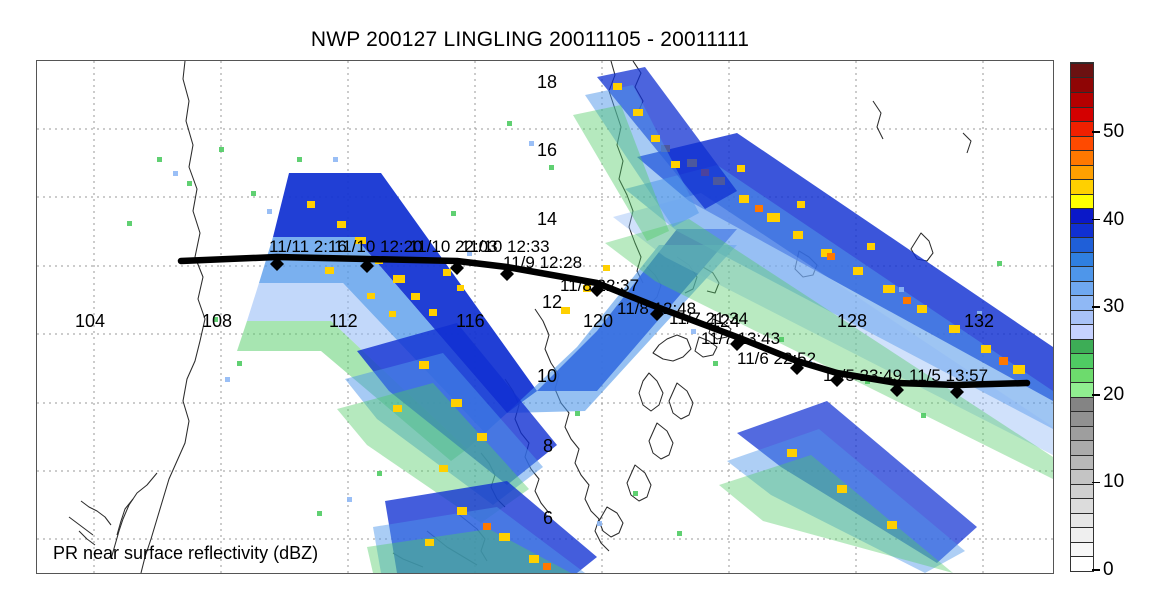  What do you see at coordinates (863, 375) in the screenshot?
I see `track-label-10: 11/5 23:49` at bounding box center [863, 375].